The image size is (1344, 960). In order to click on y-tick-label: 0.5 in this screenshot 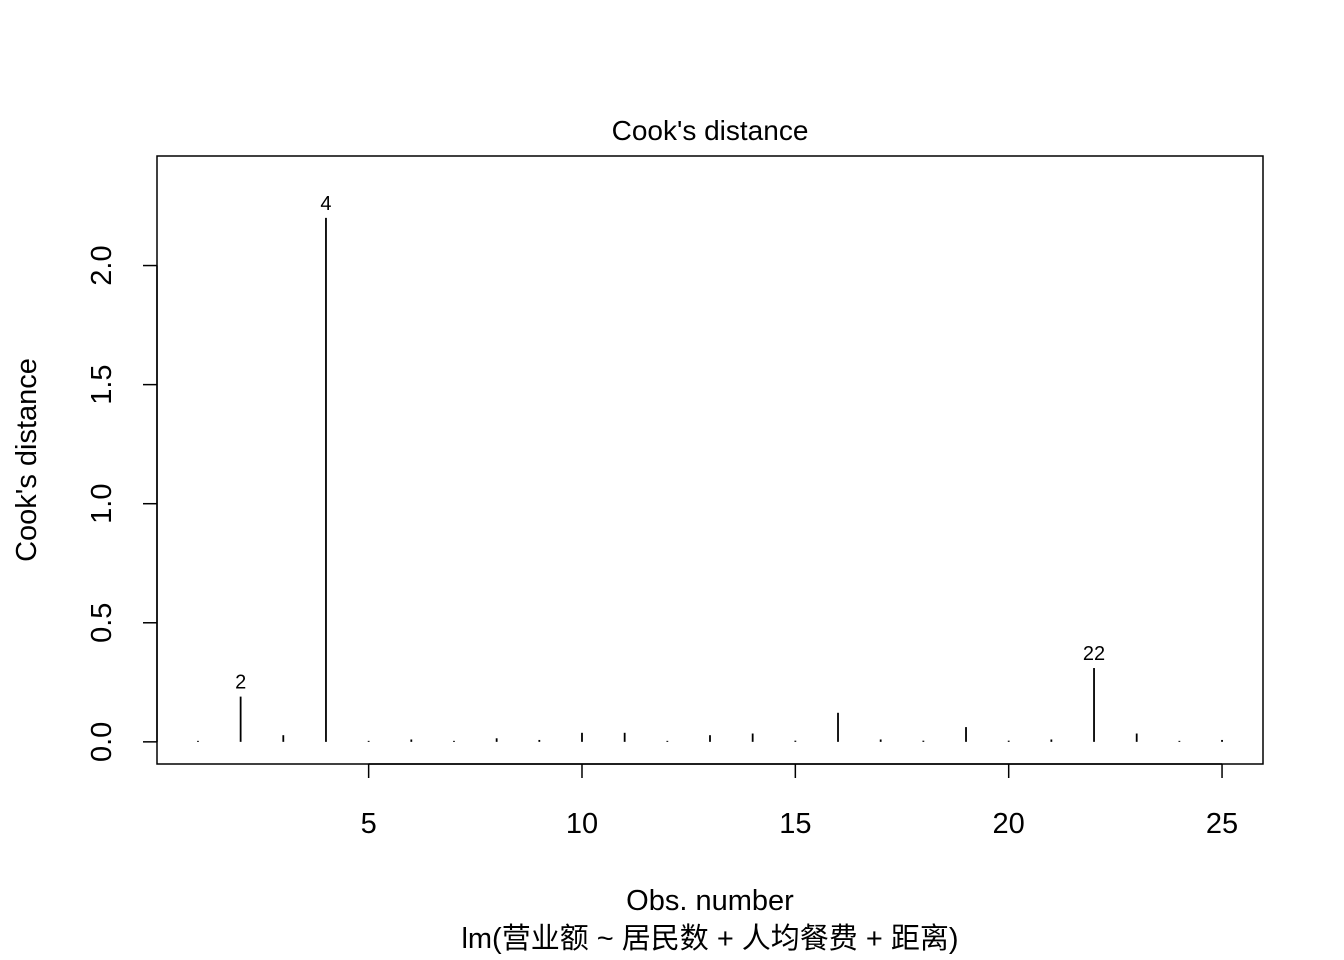, I will do `click(102, 623)`.